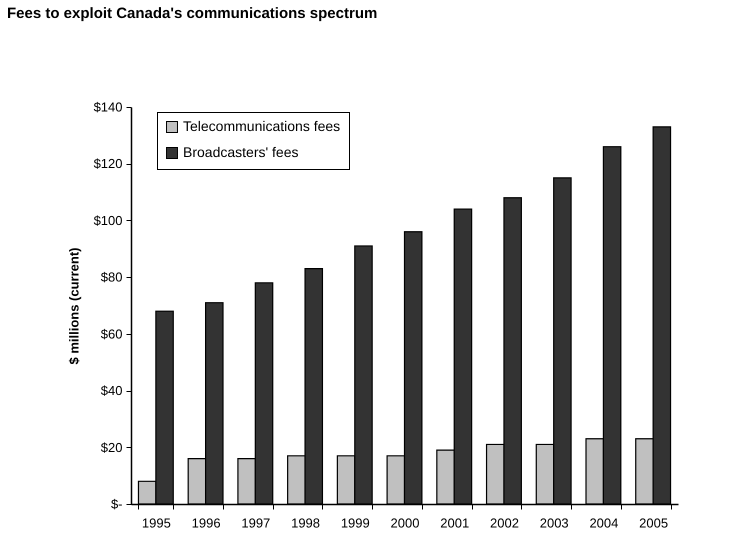 The height and width of the screenshot is (560, 739). Describe the element at coordinates (355, 523) in the screenshot. I see `x-tick-label: 1999` at that location.